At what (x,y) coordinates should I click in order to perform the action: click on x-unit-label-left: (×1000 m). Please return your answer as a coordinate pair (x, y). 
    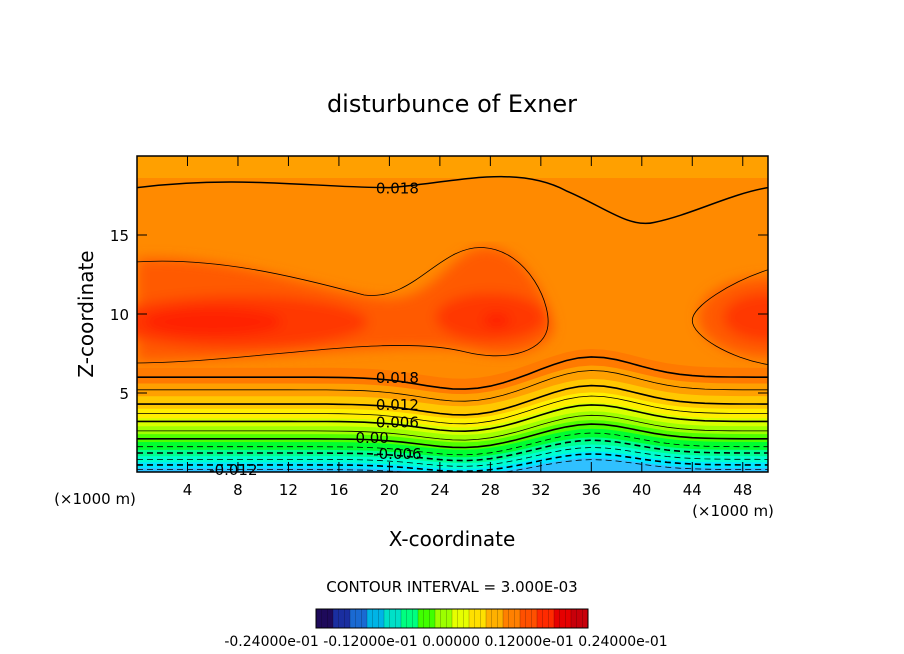
    Looking at the image, I should click on (95, 499).